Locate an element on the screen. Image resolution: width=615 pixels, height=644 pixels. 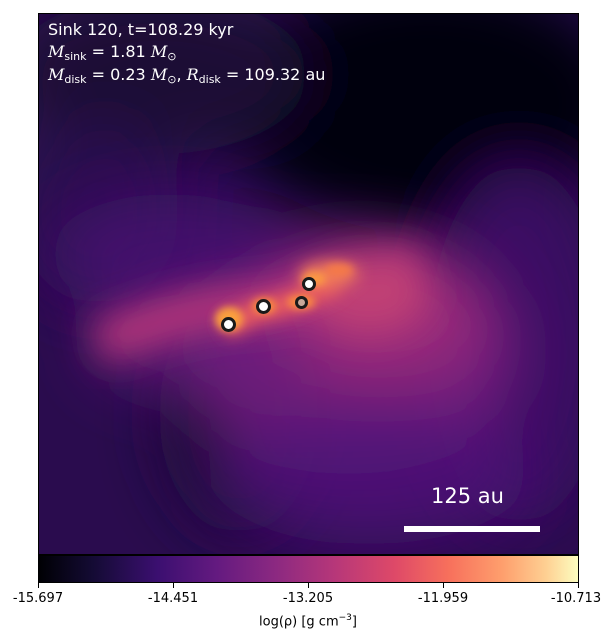
sink-title: Sink 120, t=108.29 kyr is located at coordinates (141, 29).